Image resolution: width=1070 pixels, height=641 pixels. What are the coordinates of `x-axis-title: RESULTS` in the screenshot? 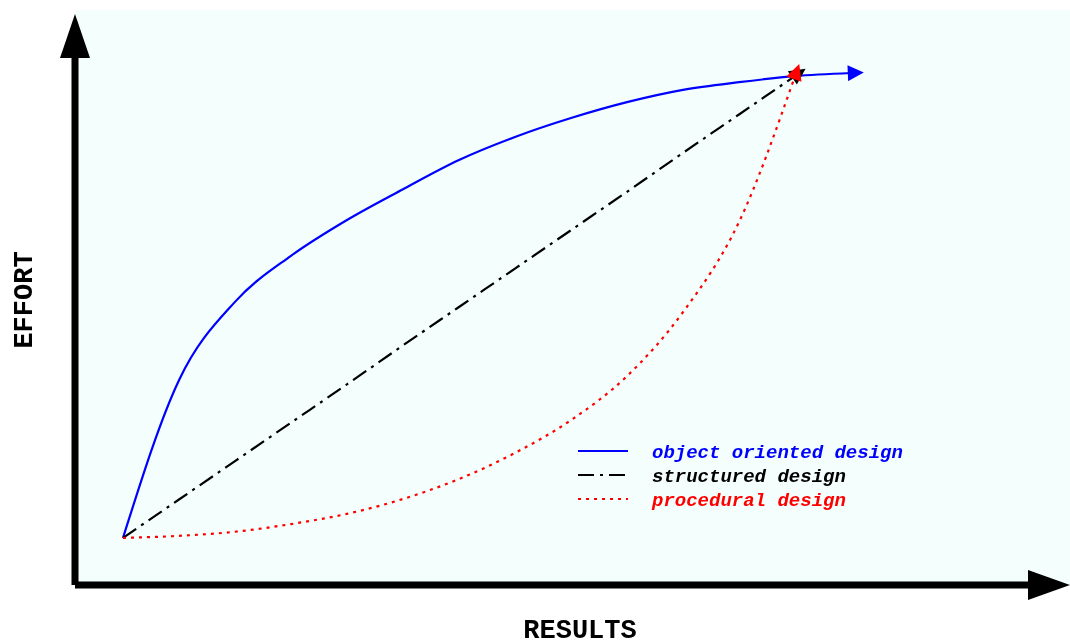 It's located at (580, 628).